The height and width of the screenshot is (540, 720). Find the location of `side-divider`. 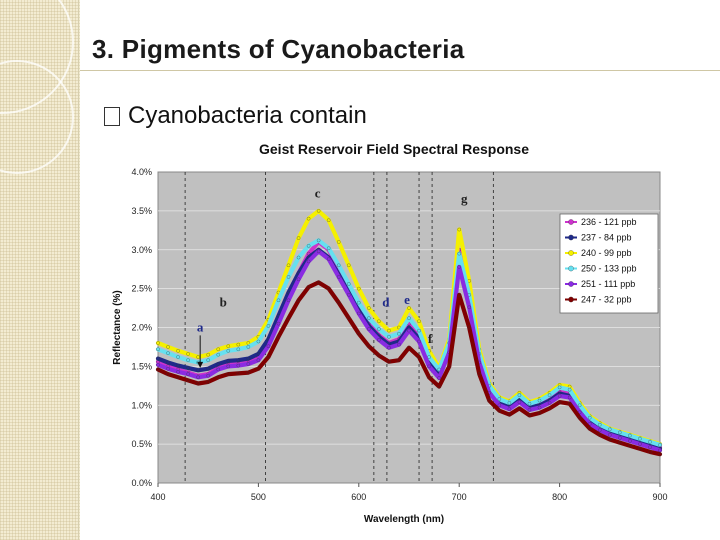

side-divider is located at coordinates (78, 270).